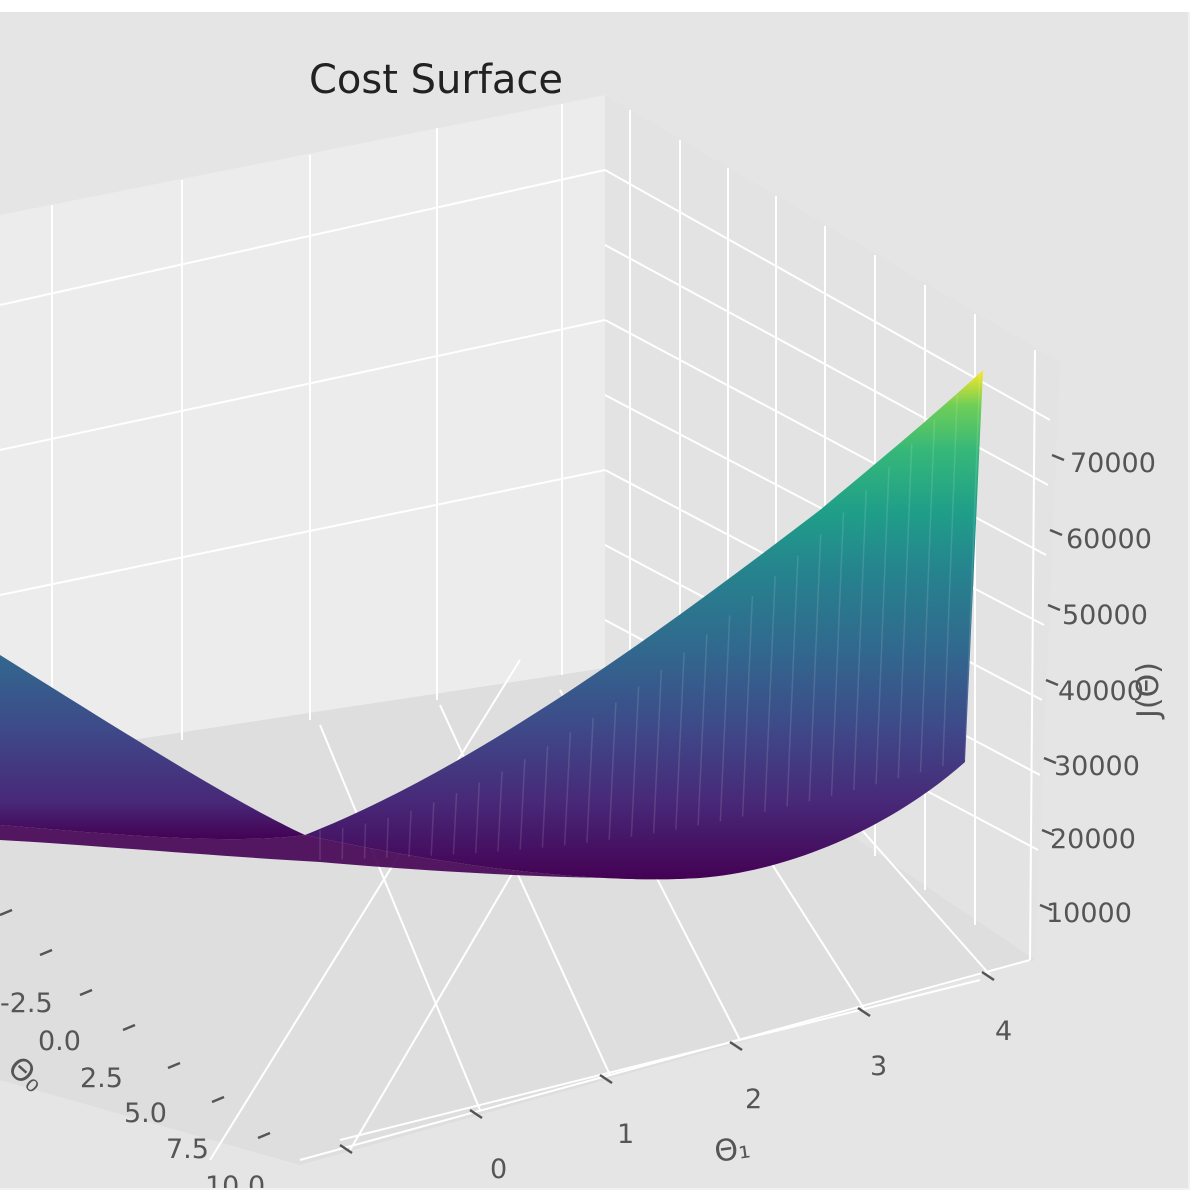  Describe the element at coordinates (1093, 839) in the screenshot. I see `z-tick-label: 20000` at that location.